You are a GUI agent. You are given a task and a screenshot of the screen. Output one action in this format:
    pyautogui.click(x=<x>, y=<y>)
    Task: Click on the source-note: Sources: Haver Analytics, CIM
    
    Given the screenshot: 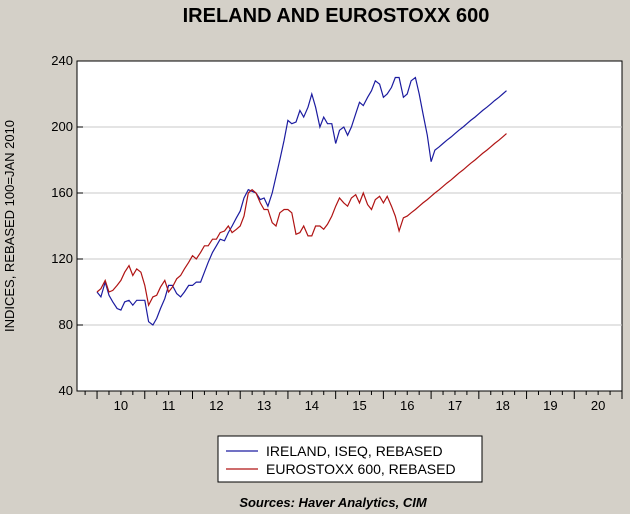 What is the action you would take?
    pyautogui.click(x=333, y=502)
    